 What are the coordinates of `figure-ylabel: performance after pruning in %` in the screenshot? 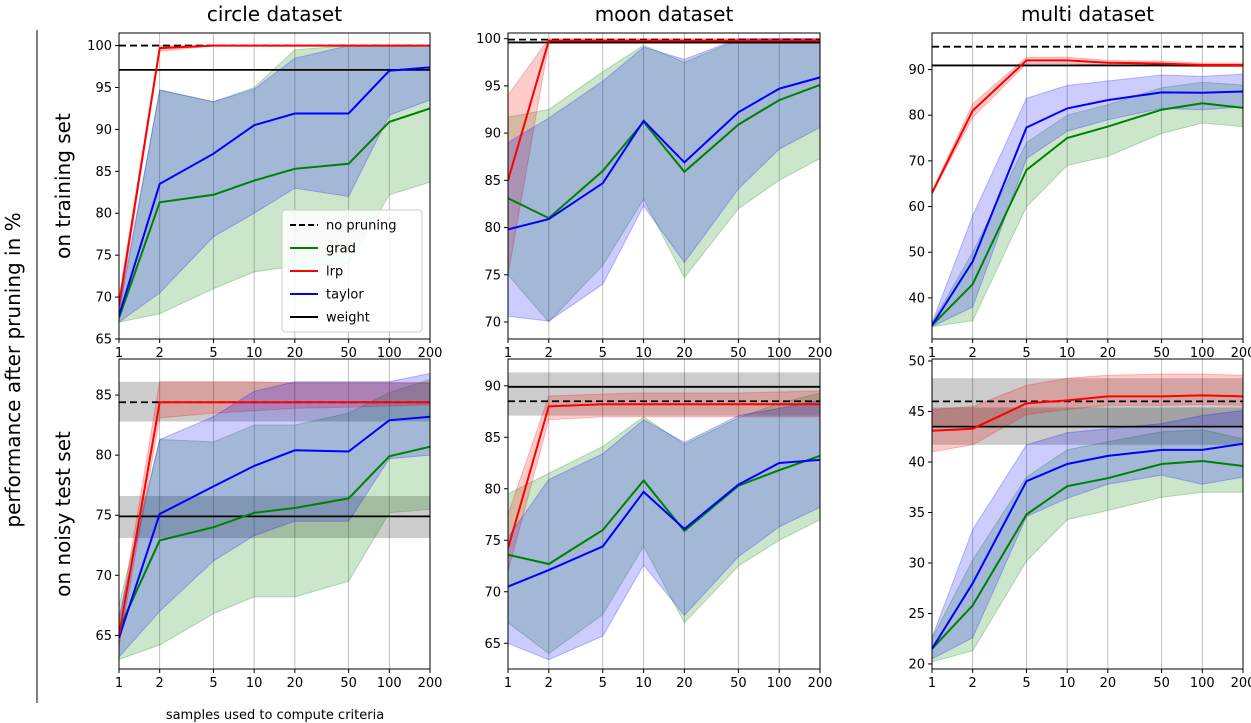 It's located at (13, 369).